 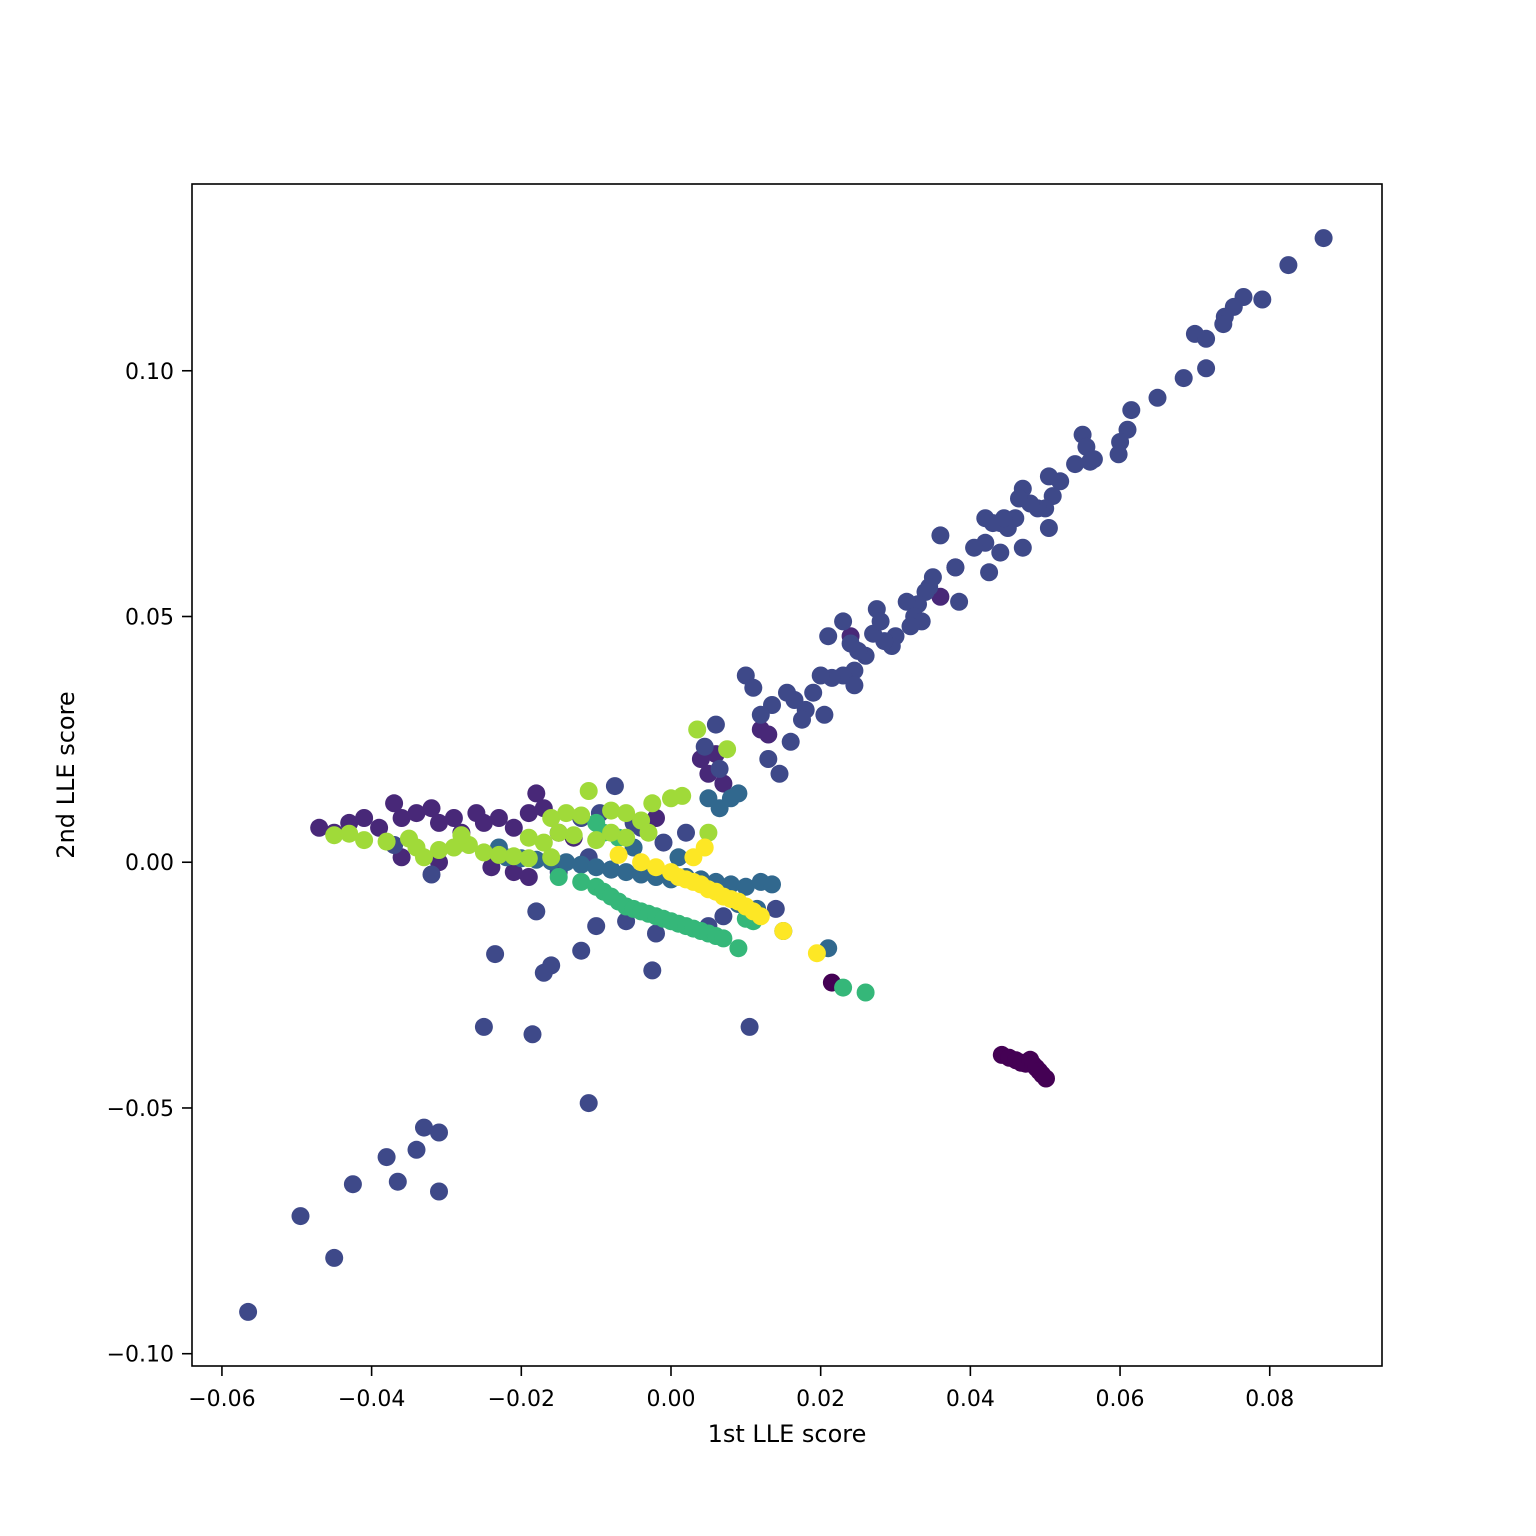 What do you see at coordinates (1269, 1399) in the screenshot?
I see `x-tick-label: 0.08` at bounding box center [1269, 1399].